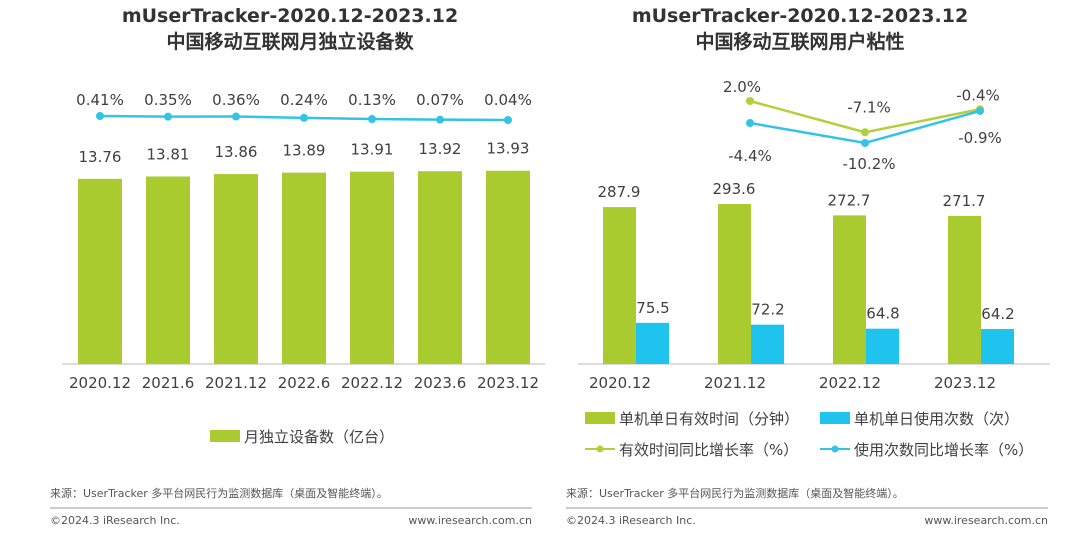 Image resolution: width=1080 pixels, height=535 pixels. Describe the element at coordinates (304, 151) in the screenshot. I see `bar-label: 13.89` at that location.